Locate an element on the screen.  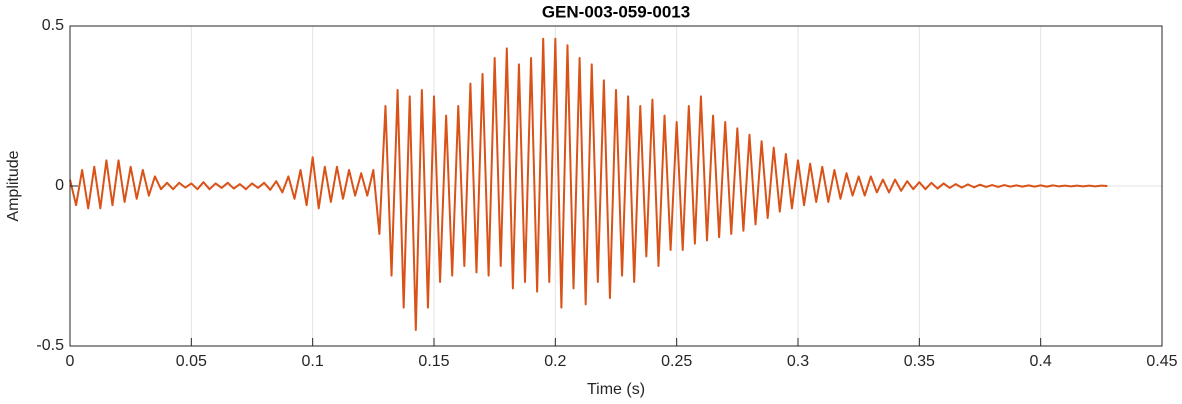
x-tick-label: 0.3 is located at coordinates (798, 361).